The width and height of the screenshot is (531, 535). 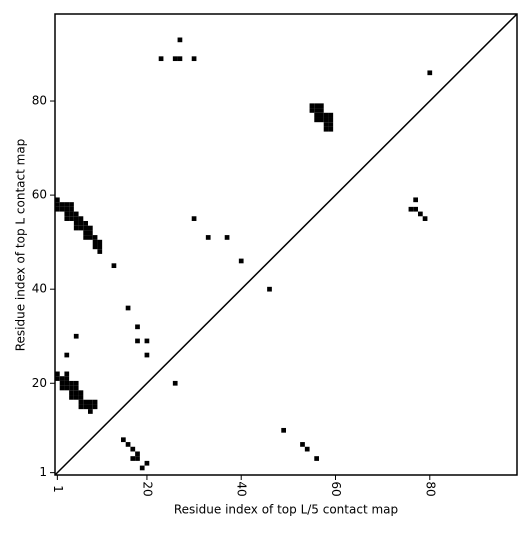 What do you see at coordinates (43, 472) in the screenshot?
I see `y-tick-label: 1` at bounding box center [43, 472].